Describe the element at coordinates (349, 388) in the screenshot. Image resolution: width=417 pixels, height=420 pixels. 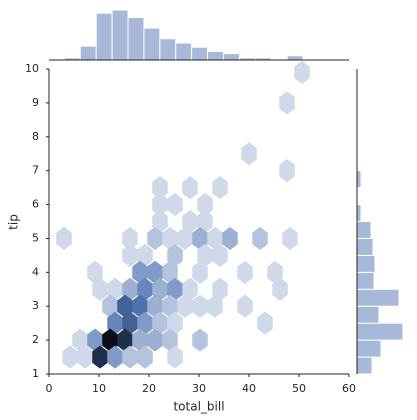
I see `x-tick-label: 60` at that location.